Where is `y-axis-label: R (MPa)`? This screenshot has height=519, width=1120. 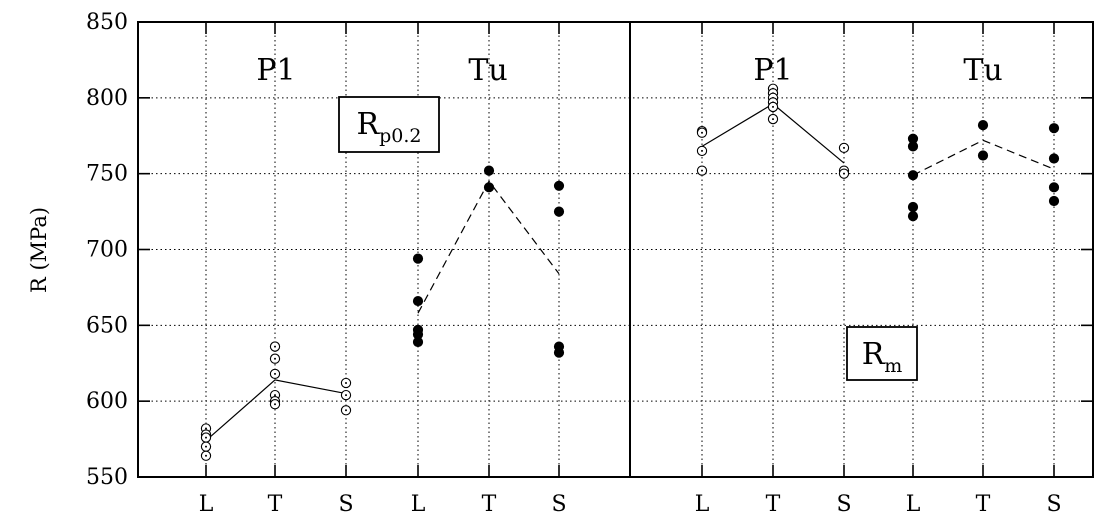 y-axis-label: R (MPa) is located at coordinates (39, 250).